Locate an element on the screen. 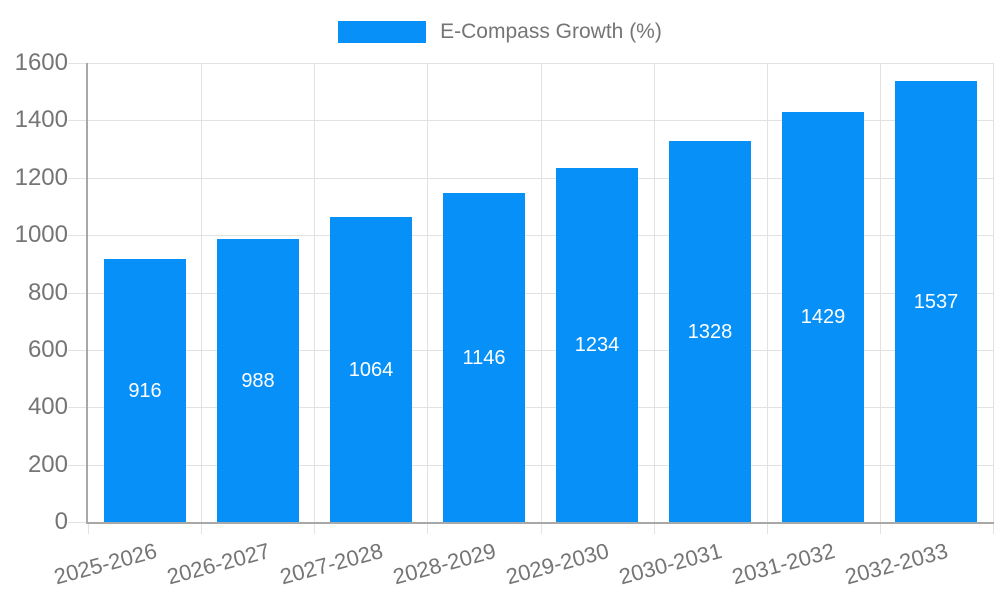 The width and height of the screenshot is (1000, 600). bar-value-label: 988 is located at coordinates (258, 381).